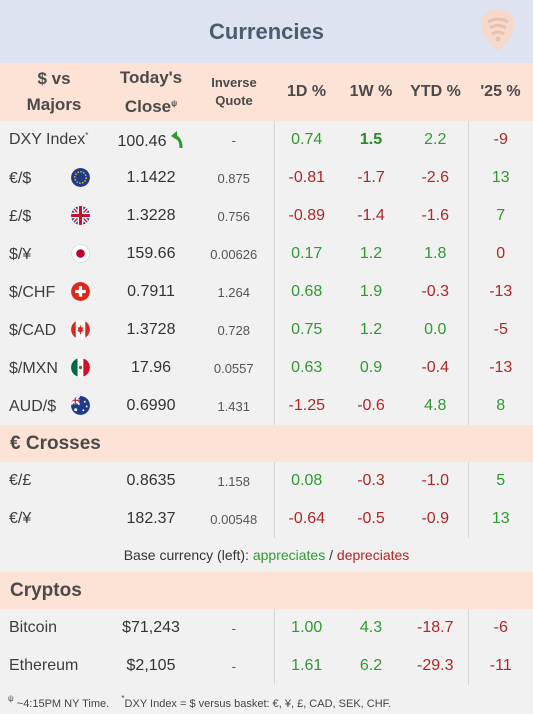 This screenshot has width=533, height=714. What do you see at coordinates (151, 367) in the screenshot?
I see `close-value: 17.96` at bounding box center [151, 367].